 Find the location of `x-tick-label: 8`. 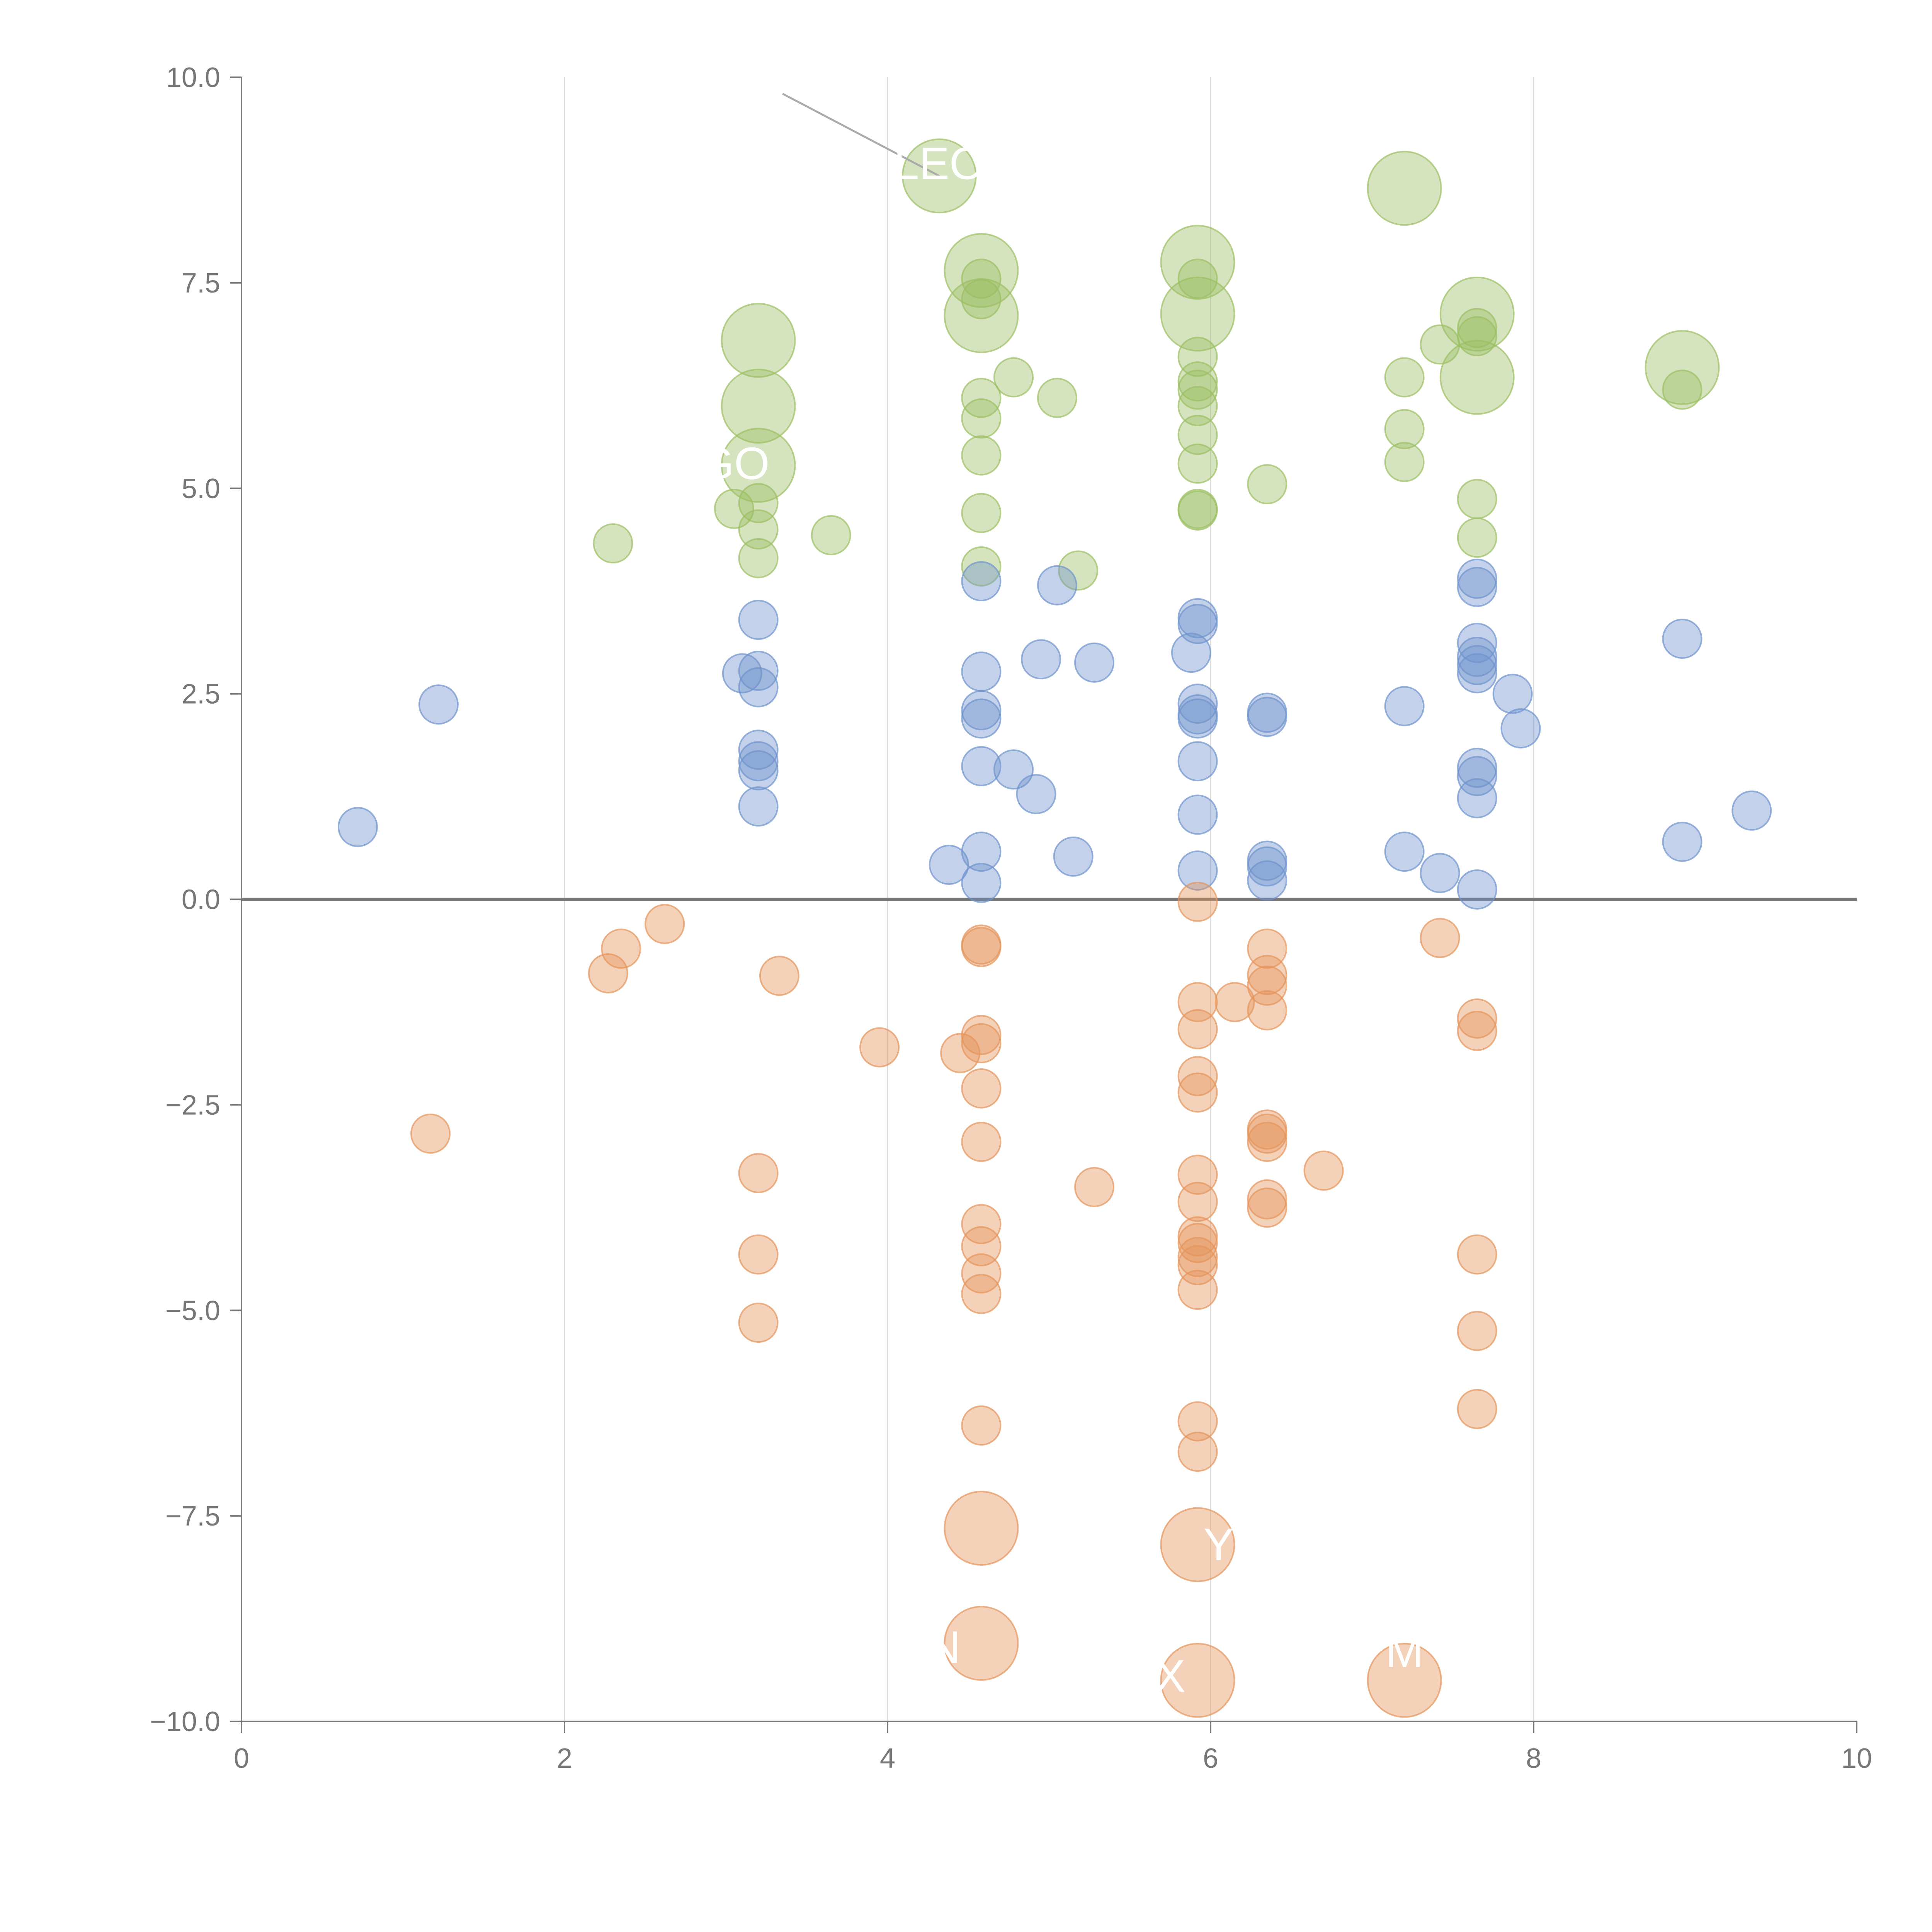

x-tick-label: 8 is located at coordinates (1533, 1758).